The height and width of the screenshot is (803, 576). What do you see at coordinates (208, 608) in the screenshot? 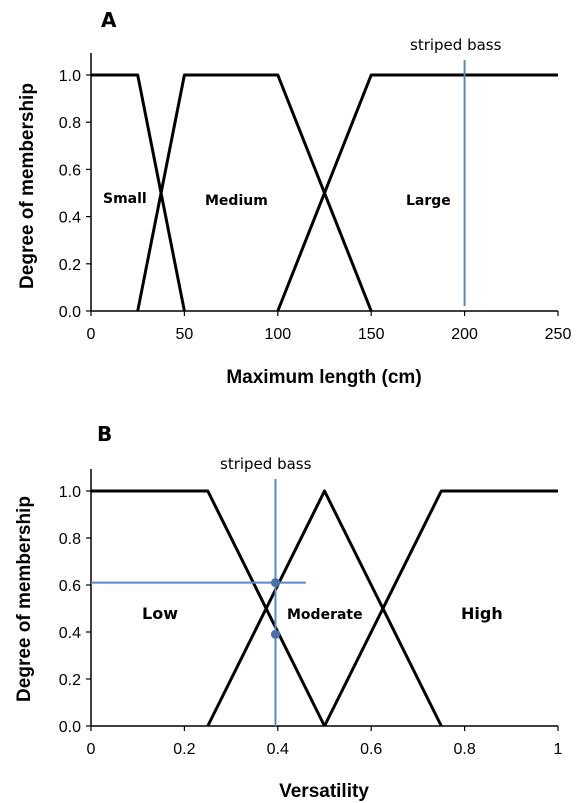
I see `panel-b-series-low` at bounding box center [208, 608].